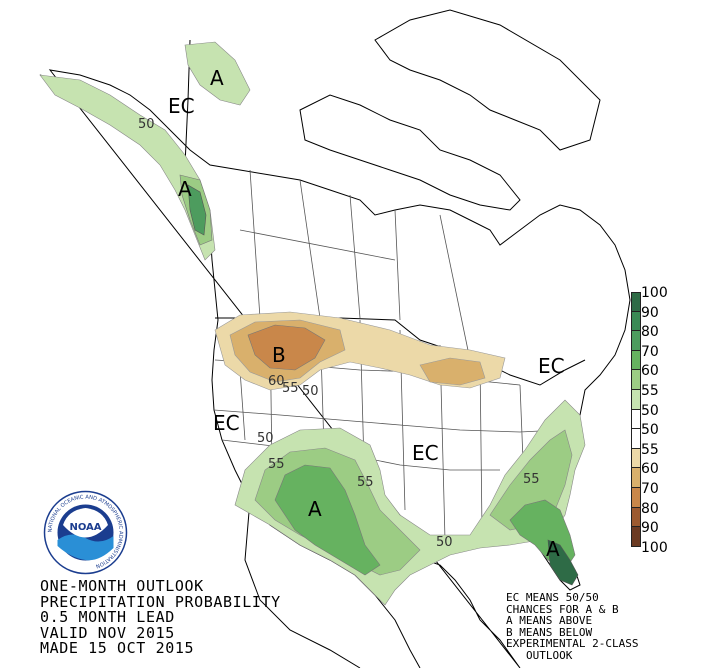 This screenshot has height=668, width=719. Describe the element at coordinates (531, 479) in the screenshot. I see `label-iso-55-se: 55` at that location.